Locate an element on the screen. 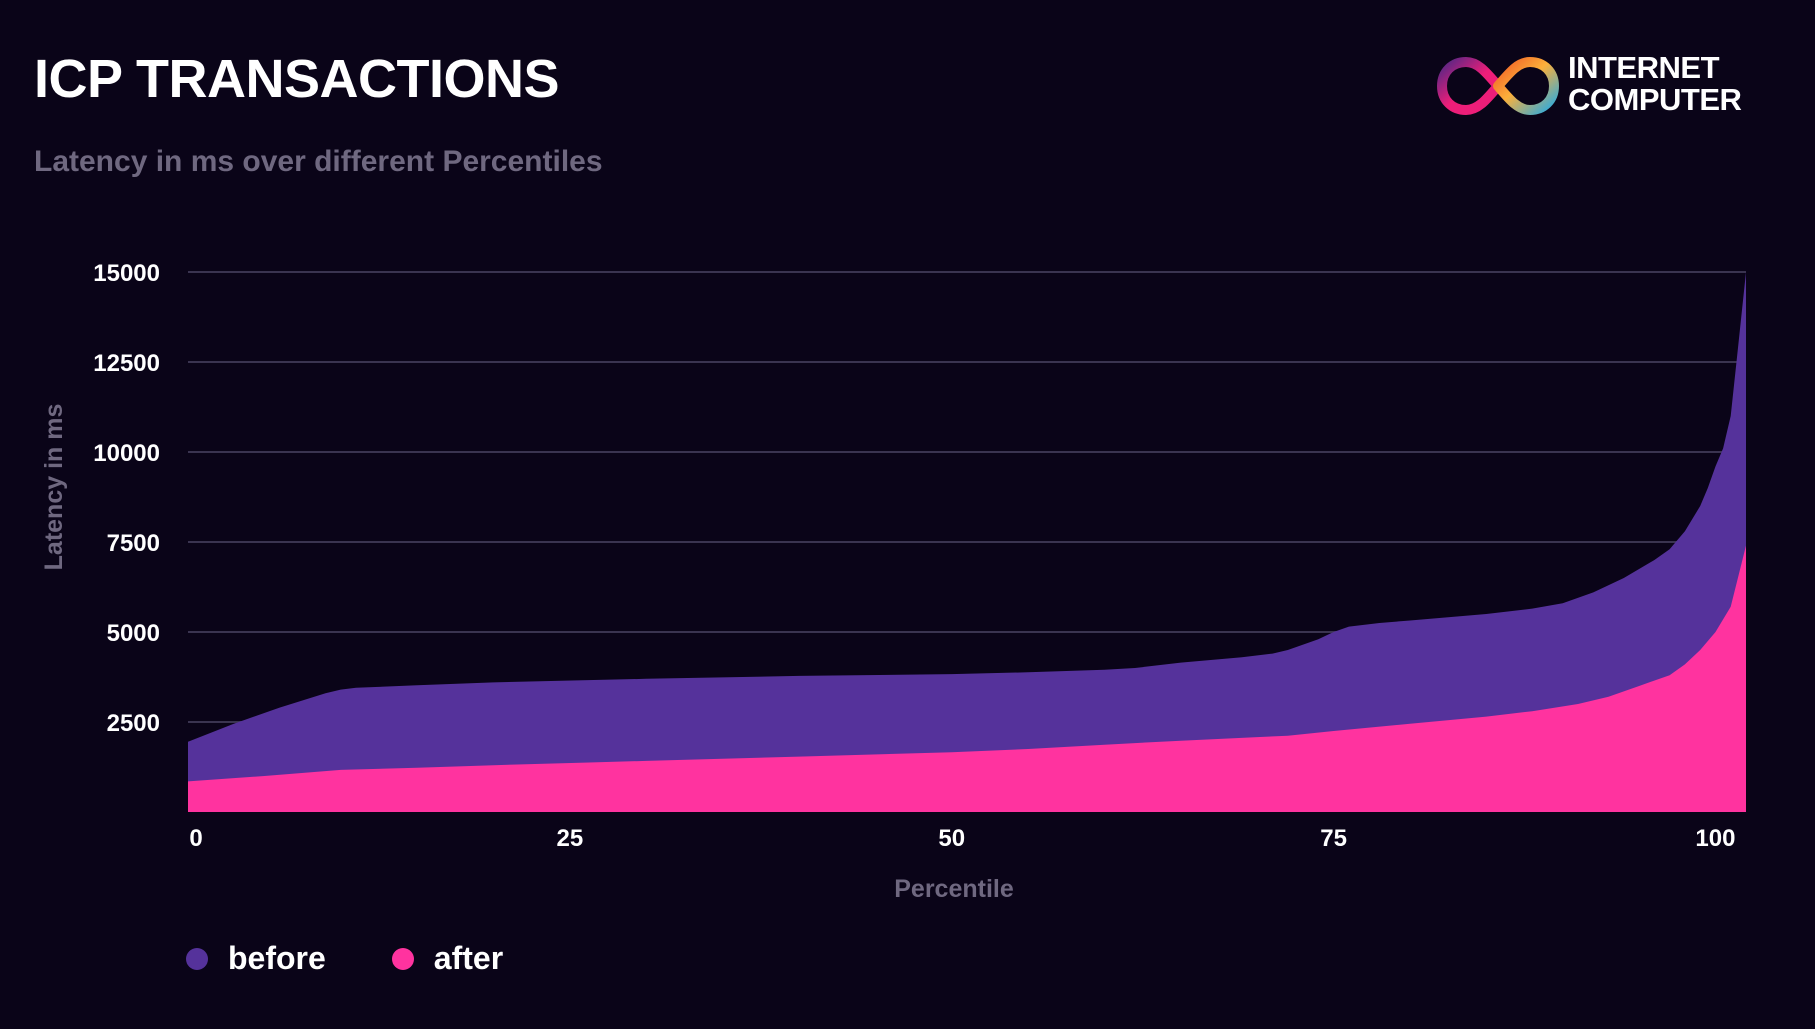  legend-item-after: after is located at coordinates (447, 958).